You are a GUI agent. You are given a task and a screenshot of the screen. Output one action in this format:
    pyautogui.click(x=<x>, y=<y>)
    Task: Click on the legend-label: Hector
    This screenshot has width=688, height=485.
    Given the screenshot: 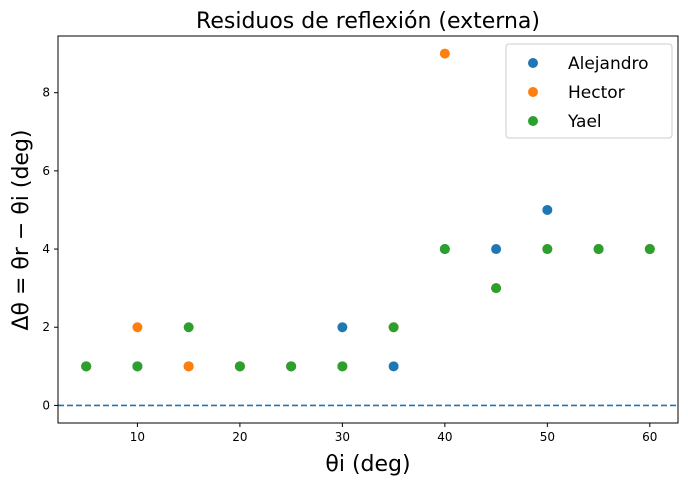 What is the action you would take?
    pyautogui.click(x=596, y=93)
    